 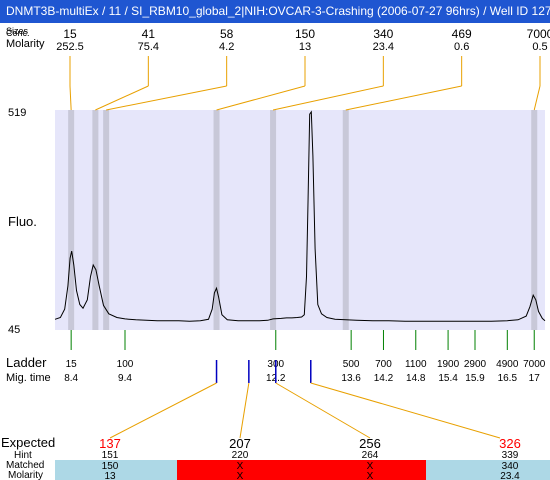 What do you see at coordinates (70, 34) in the screenshot?
I see `peak-size-label: 15` at bounding box center [70, 34].